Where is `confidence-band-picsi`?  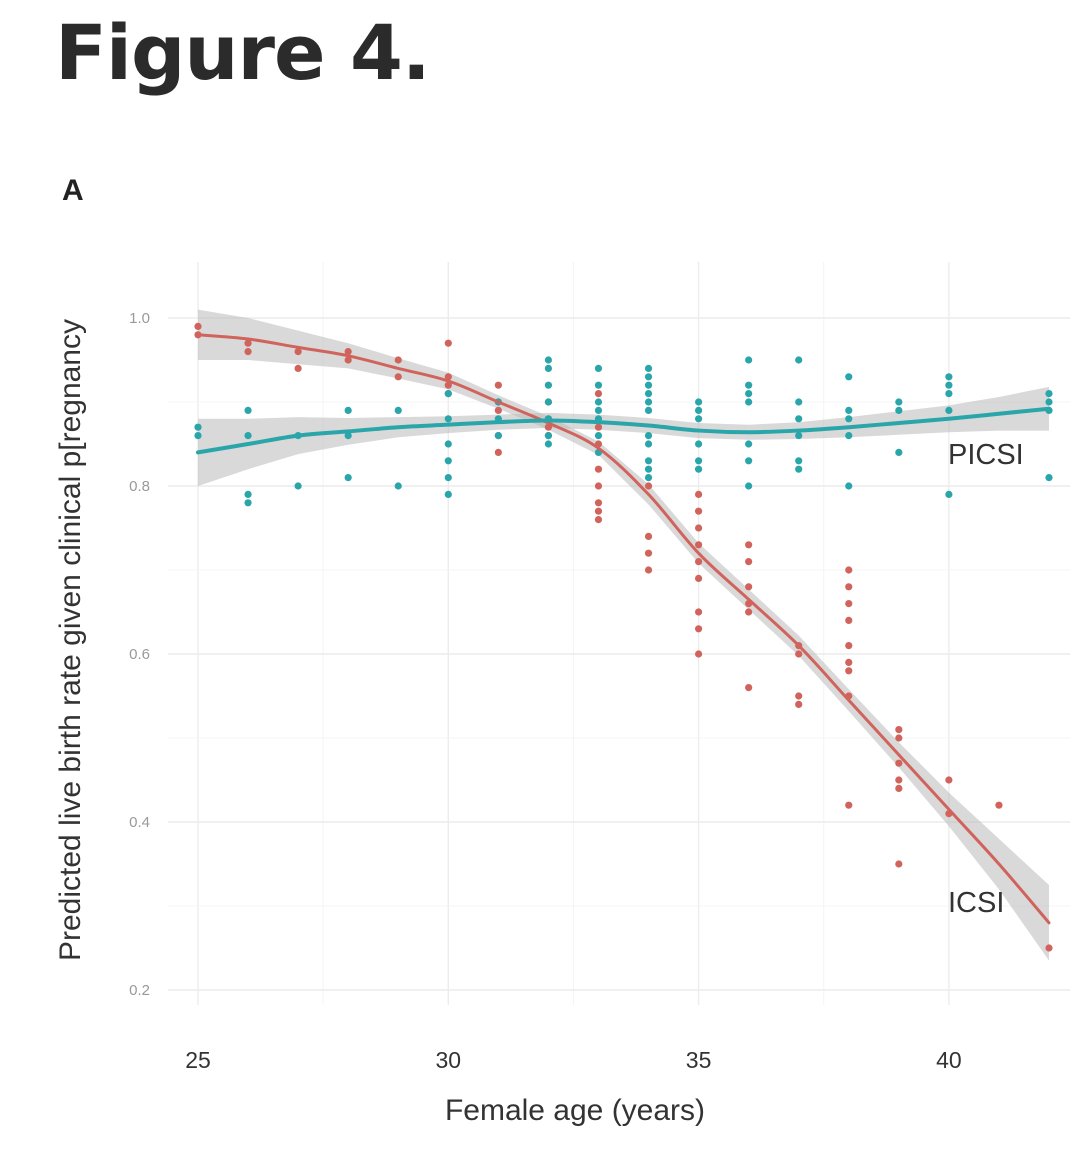
confidence-band-picsi is located at coordinates (623, 436).